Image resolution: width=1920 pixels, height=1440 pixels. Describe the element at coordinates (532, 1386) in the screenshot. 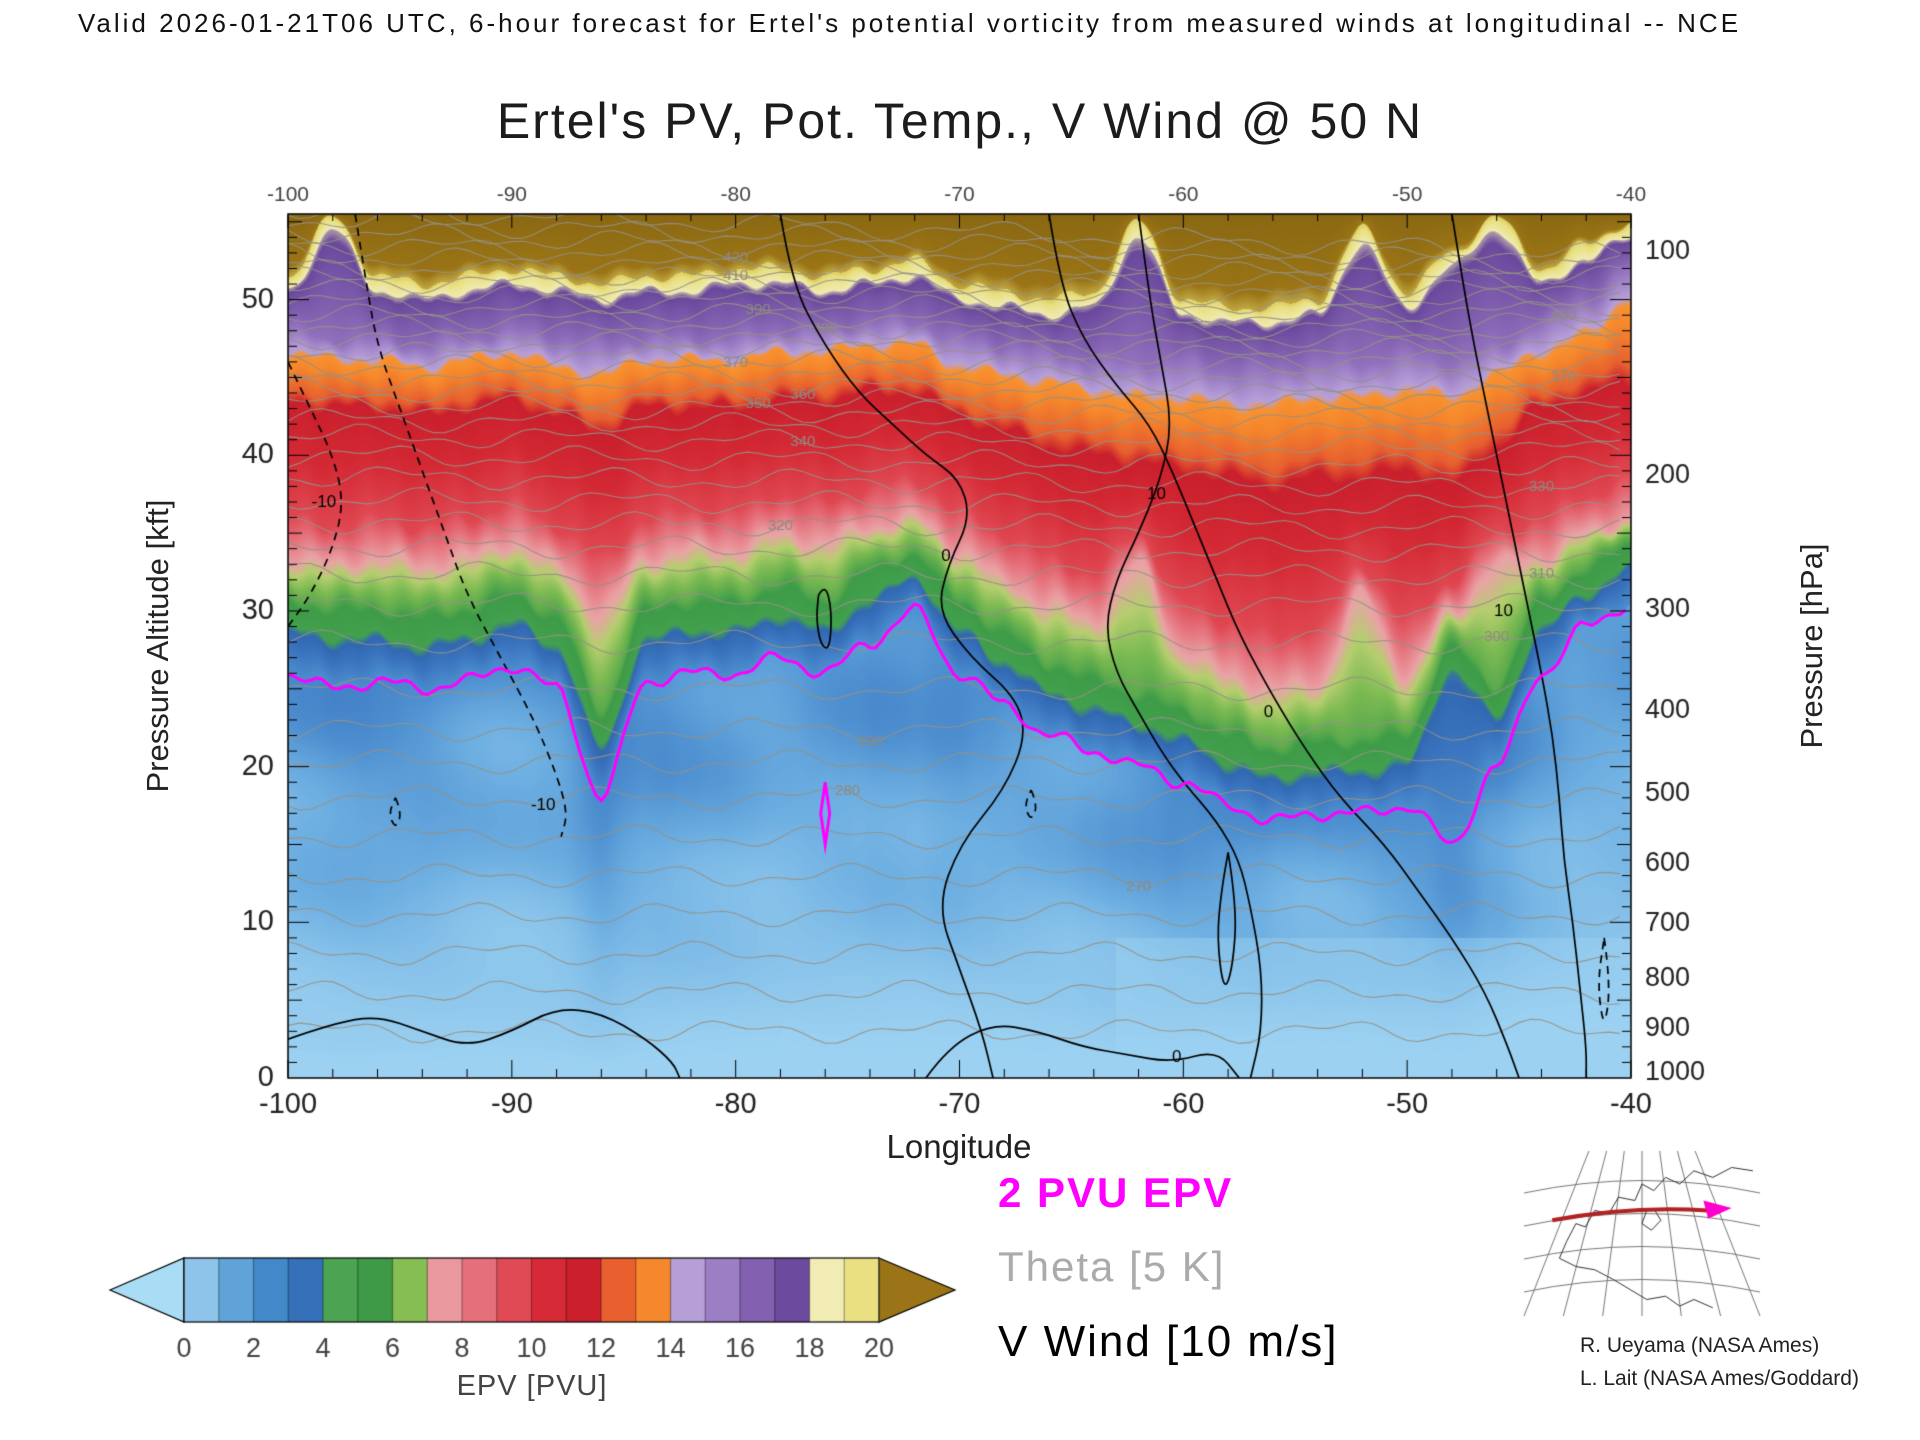

I see `colorbar-title: EPV [PVU]` at that location.